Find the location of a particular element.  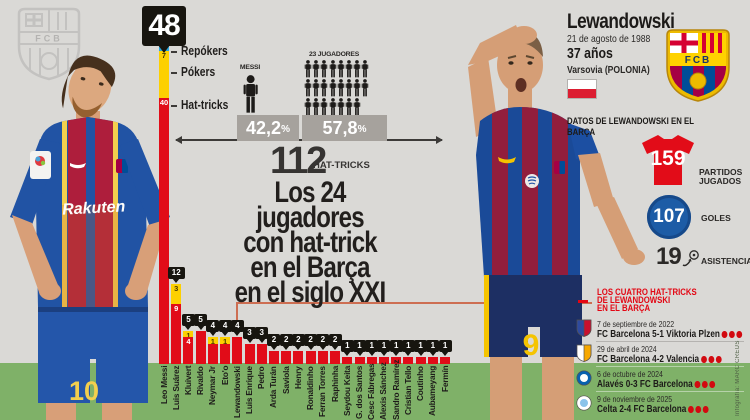

fcb-watermark-crest-icon: FCB is located at coordinates (49, 44).